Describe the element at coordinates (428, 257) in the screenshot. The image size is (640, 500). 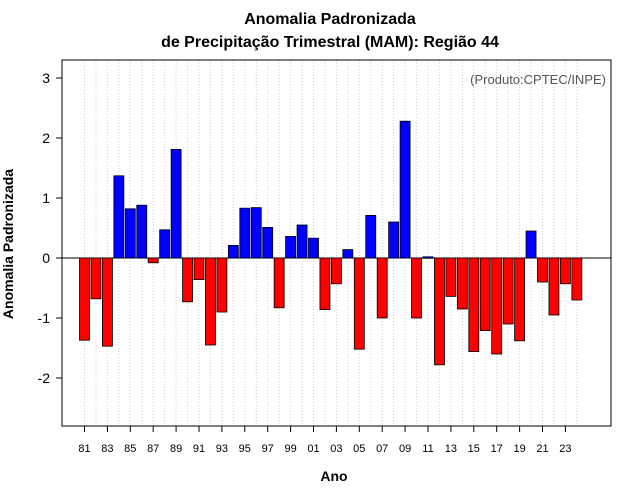
I see `bar-2011` at that location.